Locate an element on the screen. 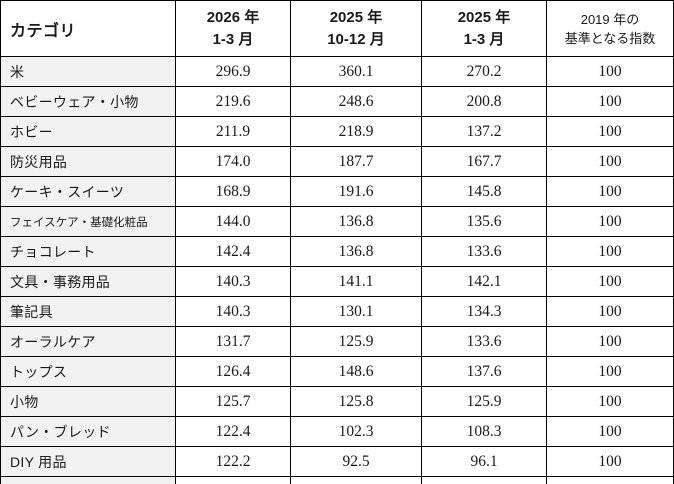  column-header-baseline-index: 2019 年の 基準となる指数 is located at coordinates (610, 28).